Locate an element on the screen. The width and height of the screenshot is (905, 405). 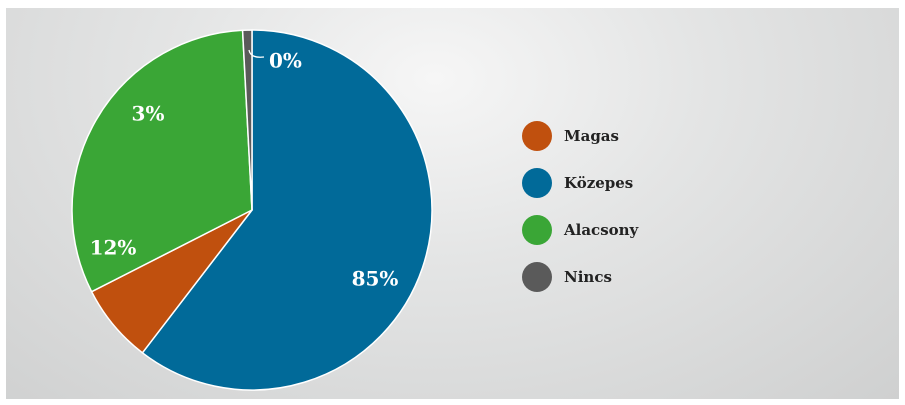
data-label-nincs: 0% is located at coordinates (285, 61).